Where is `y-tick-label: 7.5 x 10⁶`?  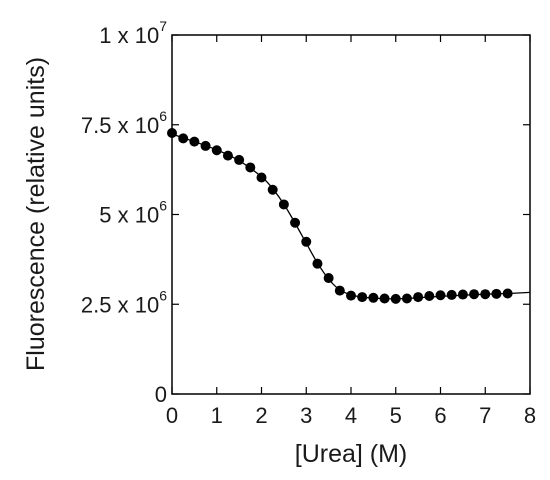
y-tick-label: 7.5 x 10⁶ is located at coordinates (124, 123).